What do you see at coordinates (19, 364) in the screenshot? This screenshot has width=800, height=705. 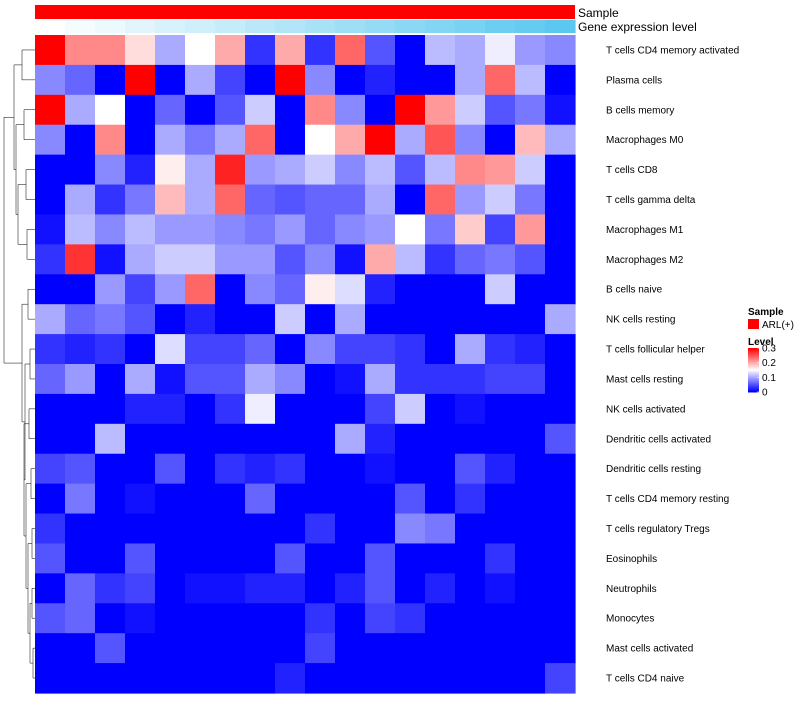 I see `row-dendrogram` at bounding box center [19, 364].